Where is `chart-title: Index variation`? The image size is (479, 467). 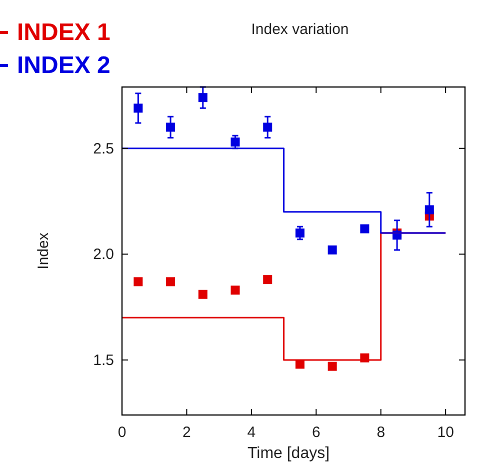 chart-title: Index variation is located at coordinates (300, 29).